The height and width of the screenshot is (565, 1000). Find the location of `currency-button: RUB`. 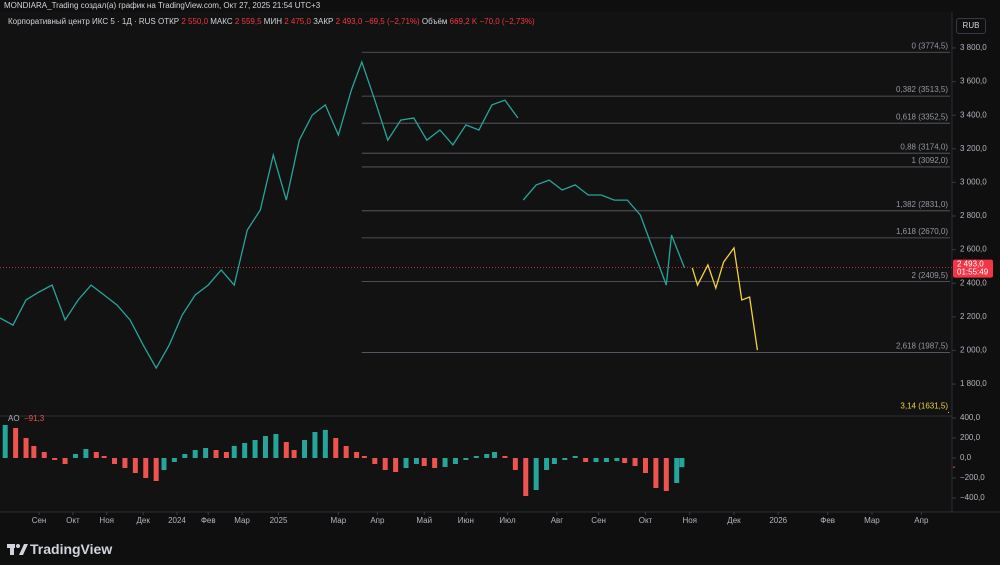

currency-button: RUB is located at coordinates (971, 26).